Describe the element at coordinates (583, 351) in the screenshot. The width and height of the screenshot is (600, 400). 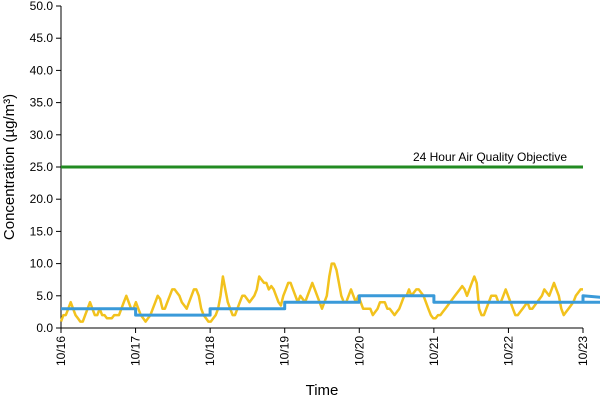
I see `x-tick-label: 10/23` at that location.